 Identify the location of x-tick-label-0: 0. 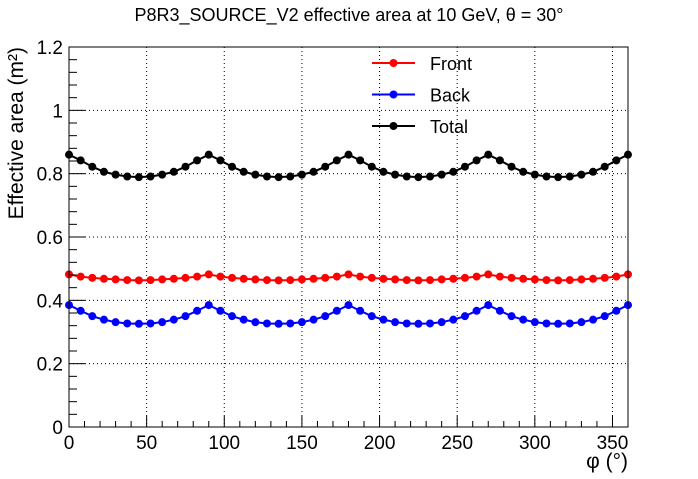
(69, 443).